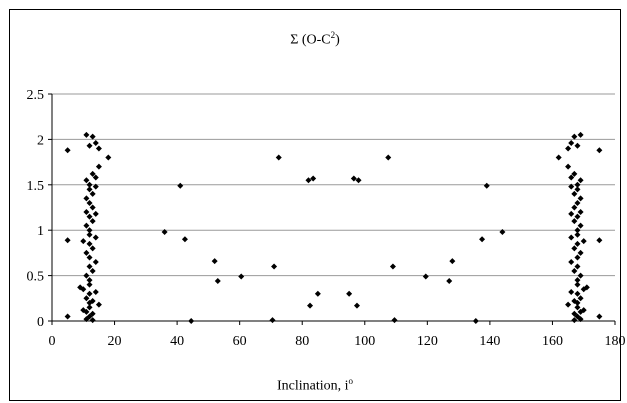 The image size is (627, 403). Describe the element at coordinates (337, 40) in the screenshot. I see `chart-title-suffix: )` at that location.